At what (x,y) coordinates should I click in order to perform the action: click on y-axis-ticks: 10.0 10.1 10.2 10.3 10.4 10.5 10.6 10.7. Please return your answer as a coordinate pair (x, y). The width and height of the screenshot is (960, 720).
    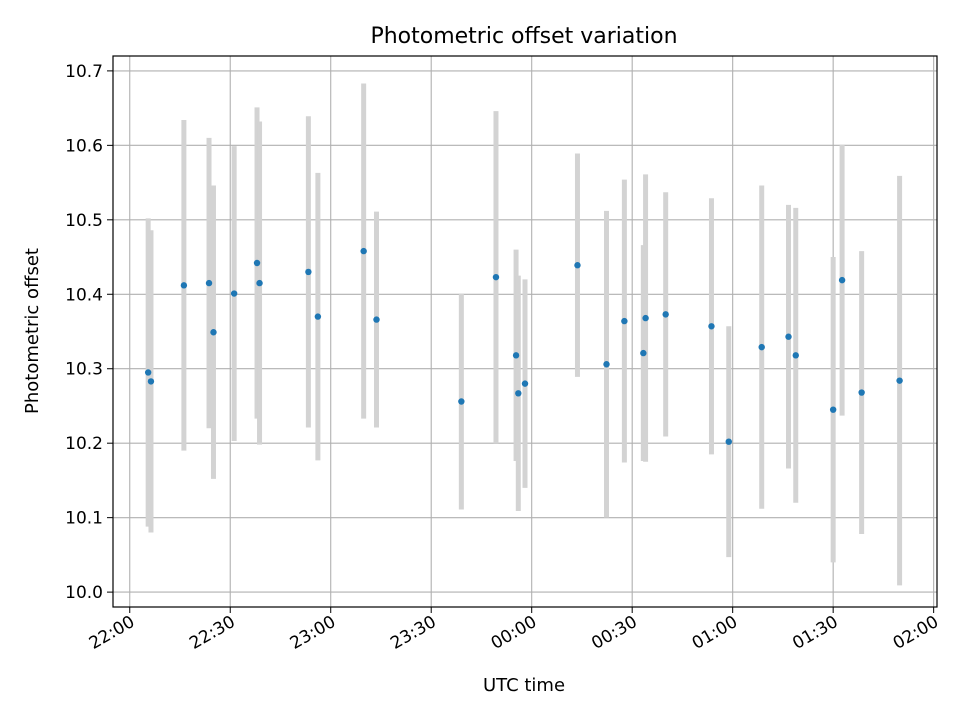
    Looking at the image, I should click on (89, 332).